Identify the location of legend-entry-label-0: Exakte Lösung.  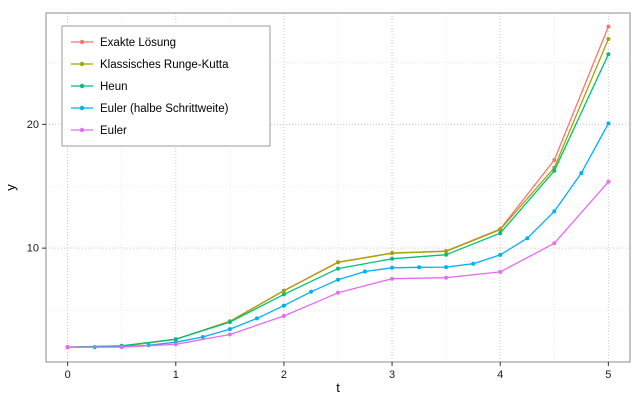
(138, 43).